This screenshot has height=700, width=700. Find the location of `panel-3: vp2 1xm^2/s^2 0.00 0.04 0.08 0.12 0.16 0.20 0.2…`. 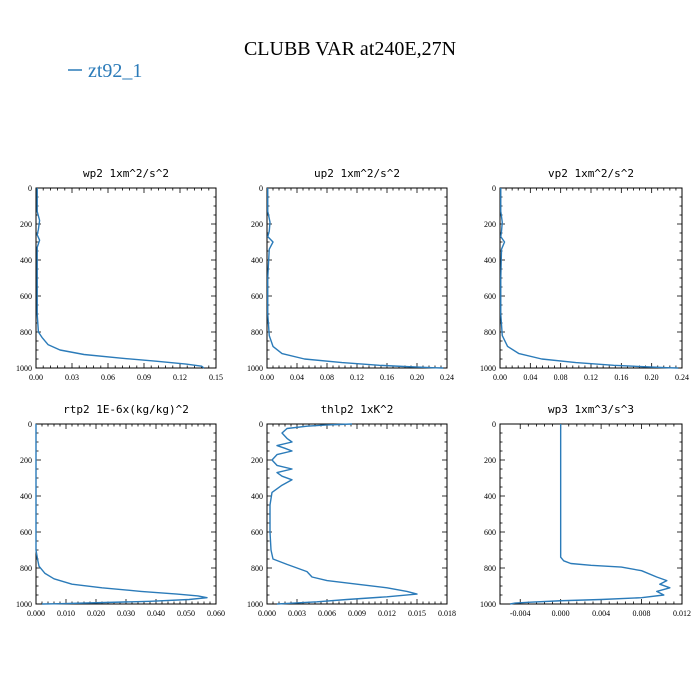

panel-3: vp2 1xm^2/s^2 0.00 0.04 0.08 0.12 0.16 0.20 0.2… is located at coordinates (584, 274).